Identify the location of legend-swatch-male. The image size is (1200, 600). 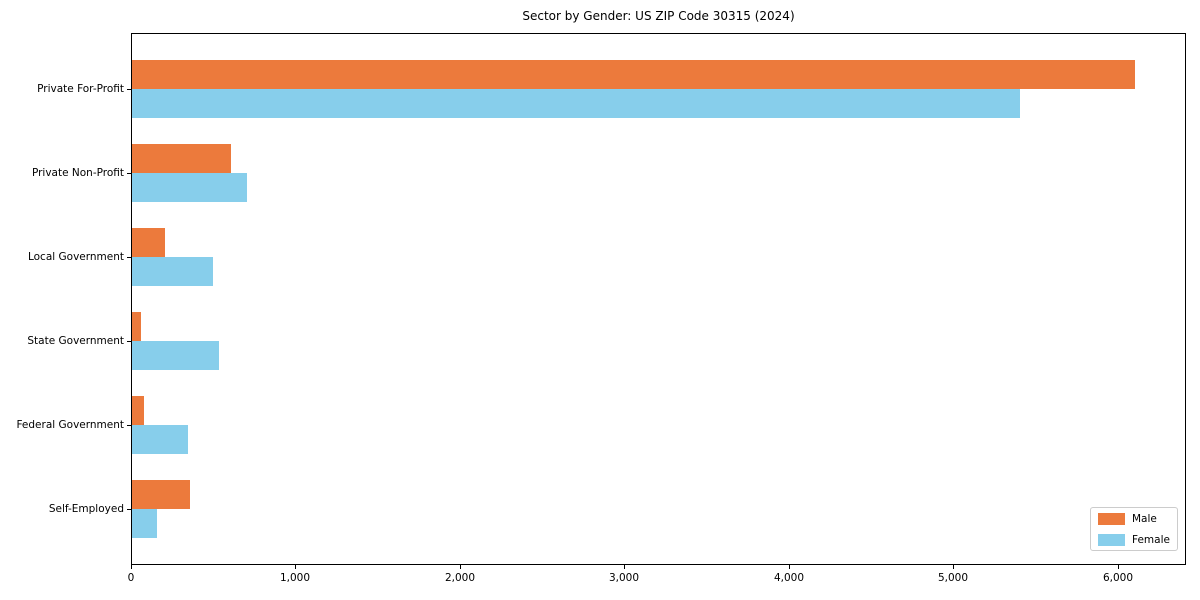
(1111, 519).